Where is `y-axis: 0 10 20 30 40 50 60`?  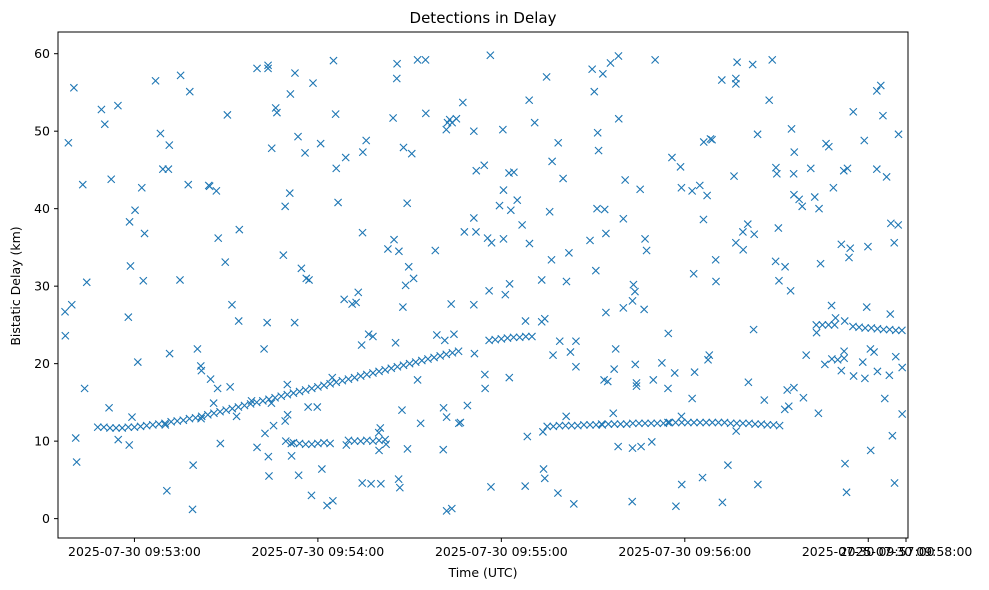
y-axis: 0 10 20 30 40 50 60 is located at coordinates (46, 286).